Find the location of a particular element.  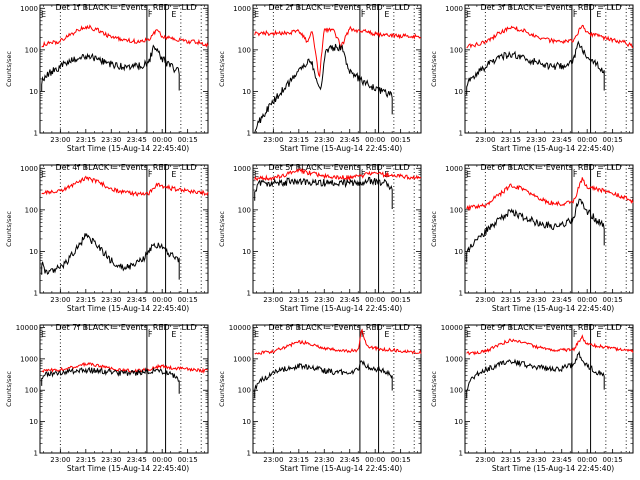

panel-title: Det 6f BLACK = Events, RED = LLD is located at coordinates (550, 167).